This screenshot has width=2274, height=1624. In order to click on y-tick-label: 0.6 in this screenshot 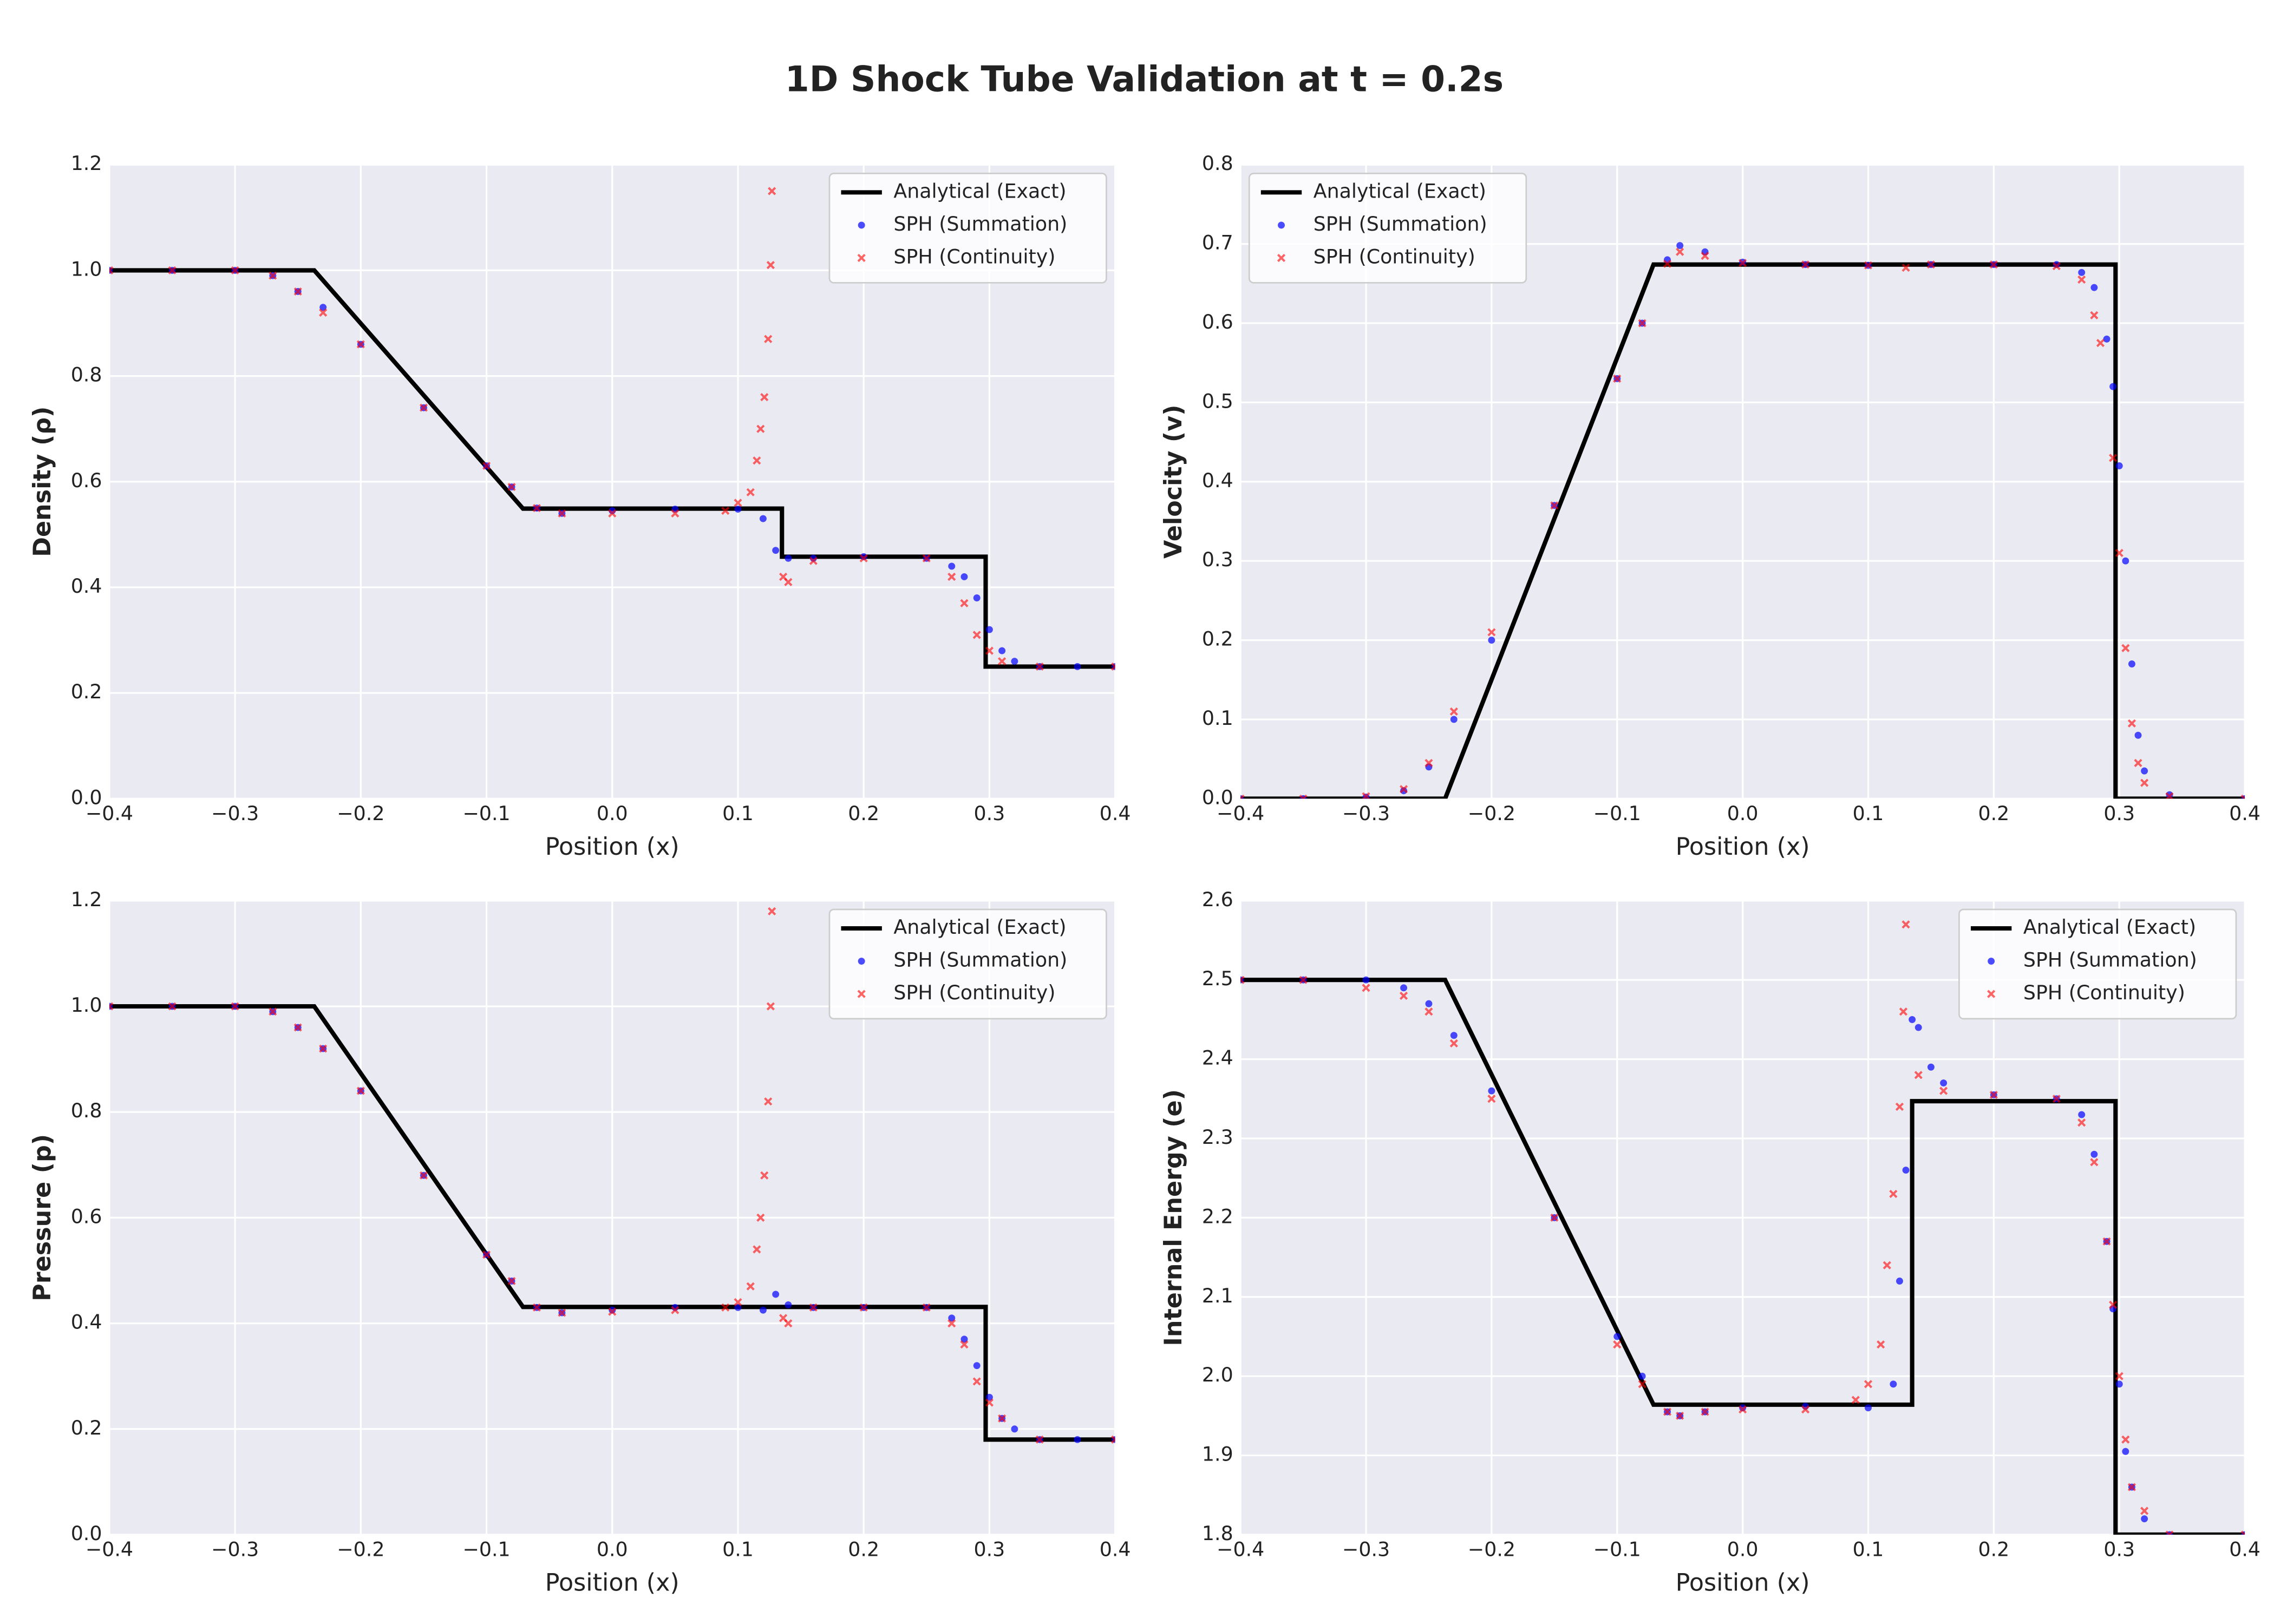, I will do `click(1217, 321)`.